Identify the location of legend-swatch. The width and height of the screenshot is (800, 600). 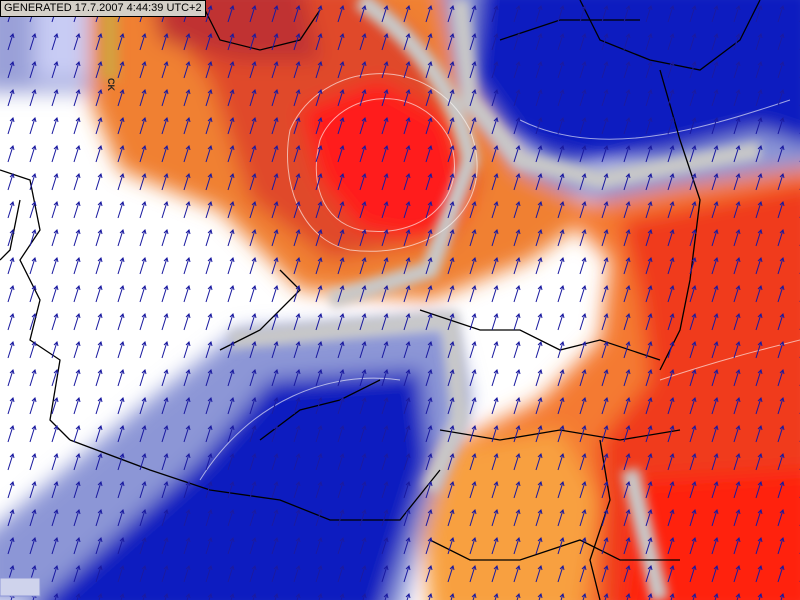
(20, 587).